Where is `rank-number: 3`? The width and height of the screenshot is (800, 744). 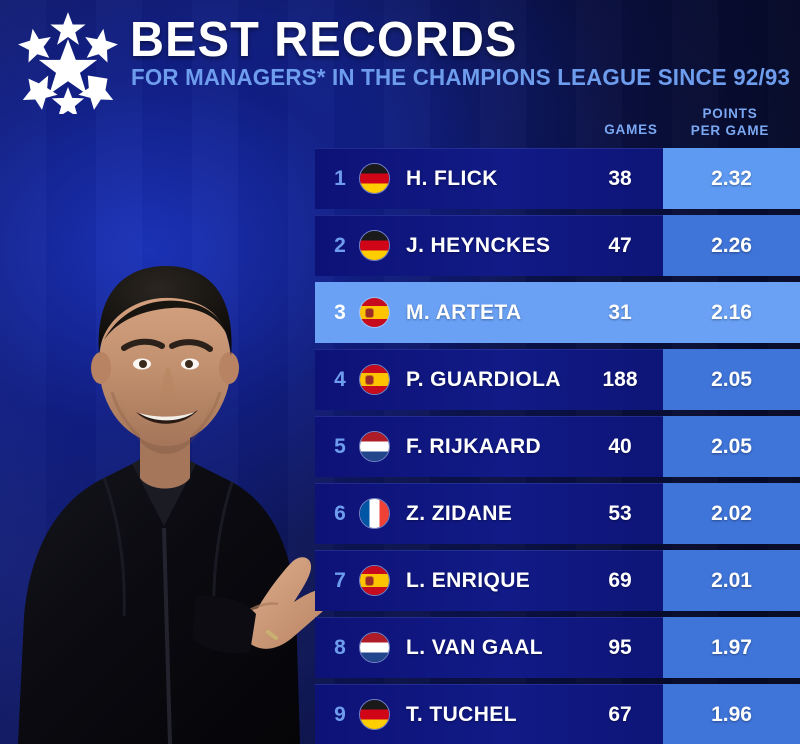 rank-number: 3 is located at coordinates (340, 312).